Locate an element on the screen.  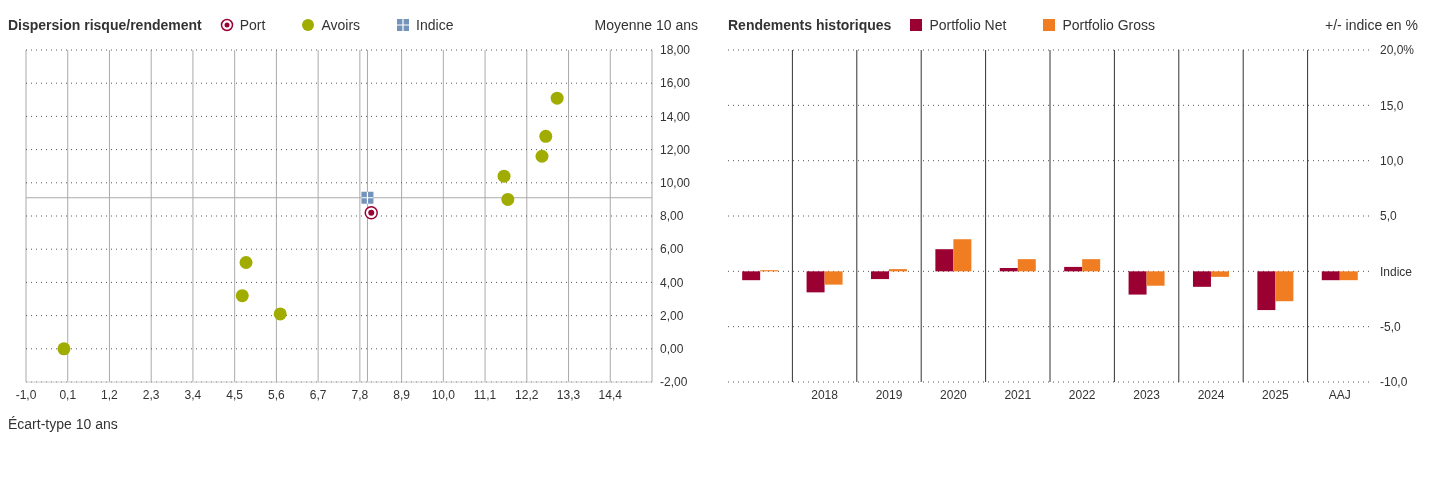
x-tick-label: 12,2 is located at coordinates (527, 394).